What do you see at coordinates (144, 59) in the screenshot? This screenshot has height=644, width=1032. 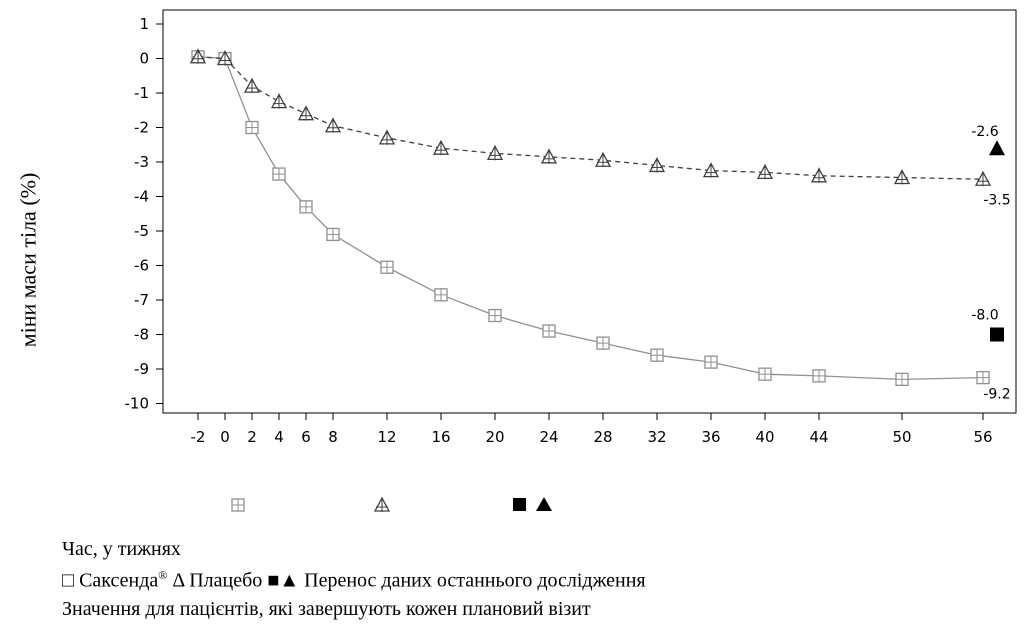 I see `y-tick-label: 0` at bounding box center [144, 59].